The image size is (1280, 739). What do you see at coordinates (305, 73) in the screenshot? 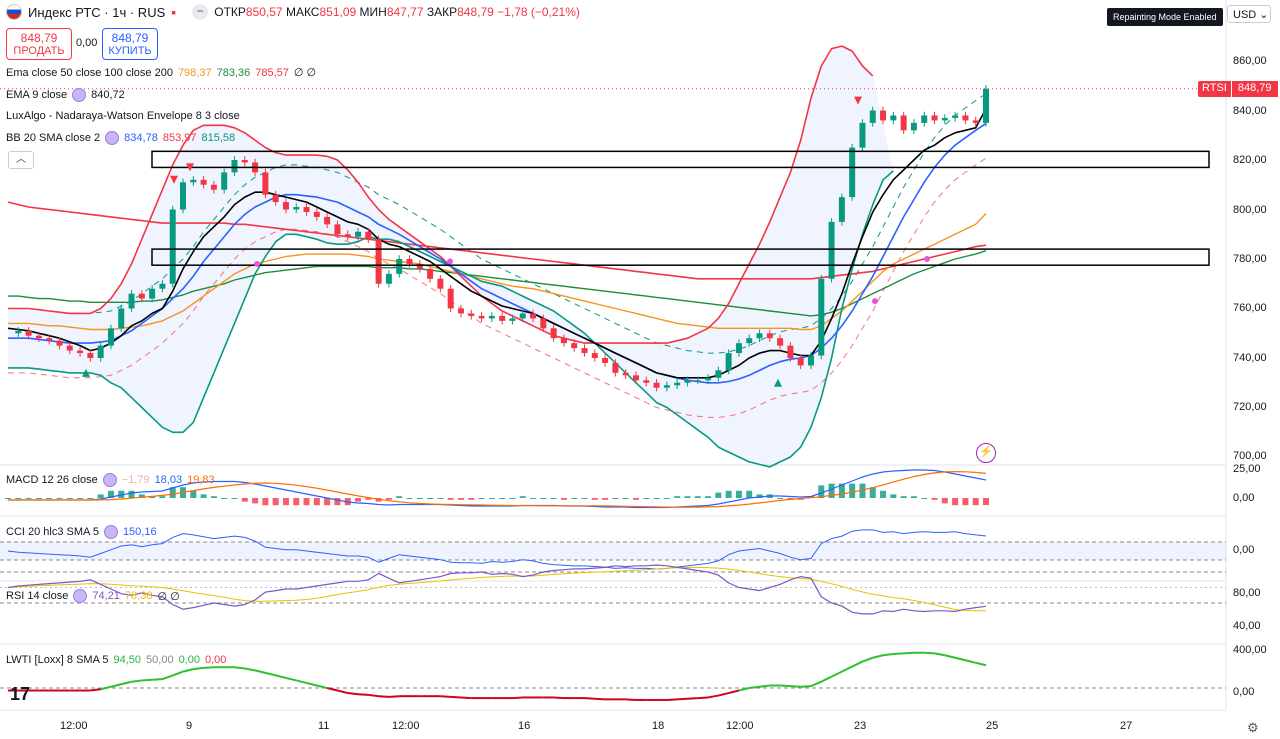
I see `ema-triple-tail: ∅ ∅` at bounding box center [305, 73].